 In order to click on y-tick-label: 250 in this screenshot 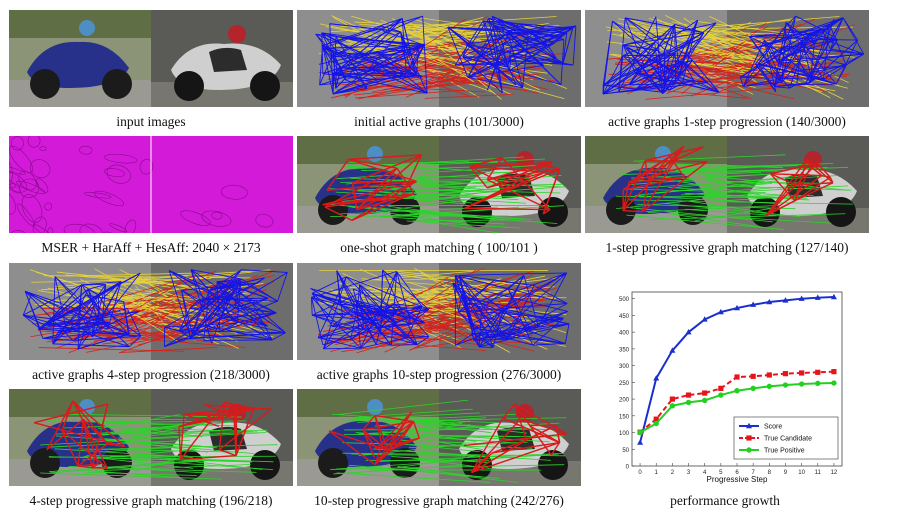, I will do `click(624, 384)`.